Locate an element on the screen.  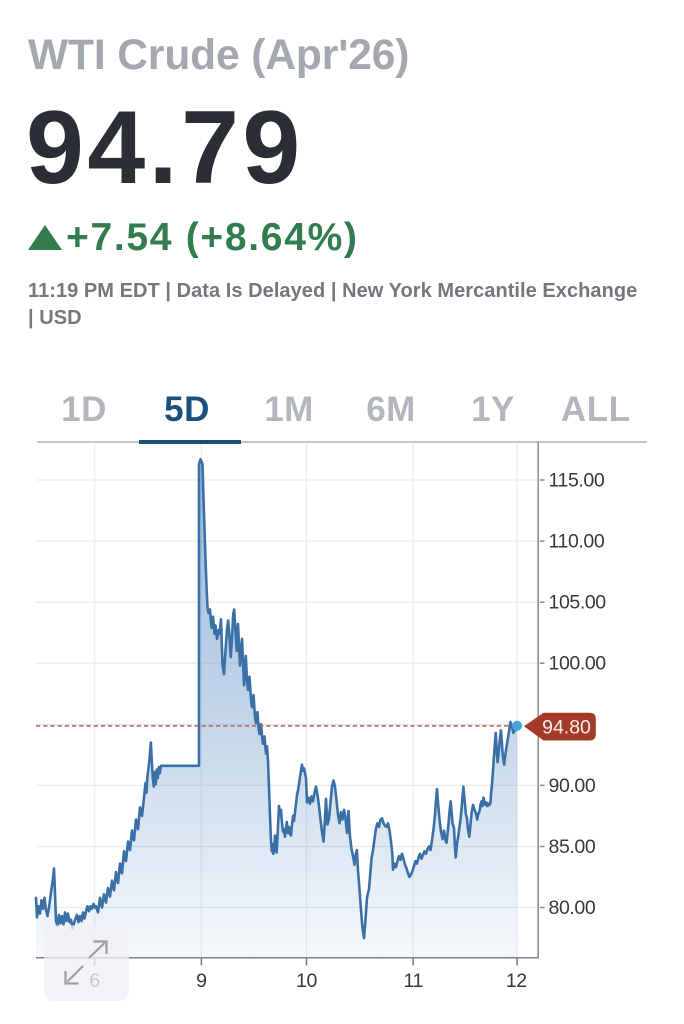
svg-text: 11 is located at coordinates (412, 981).